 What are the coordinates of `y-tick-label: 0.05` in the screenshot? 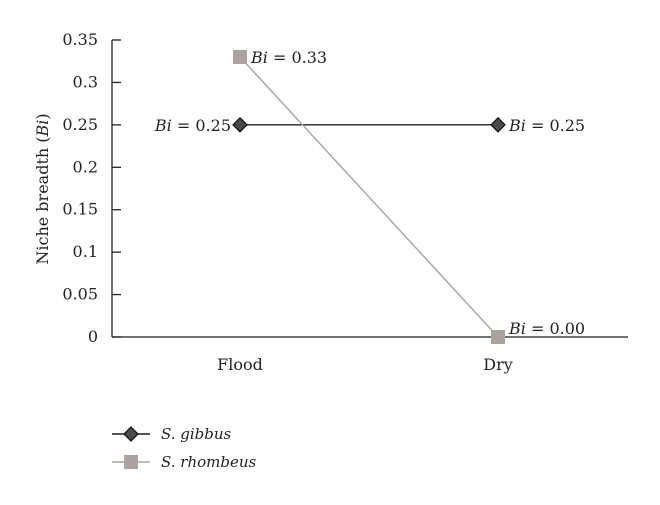 It's located at (80, 294).